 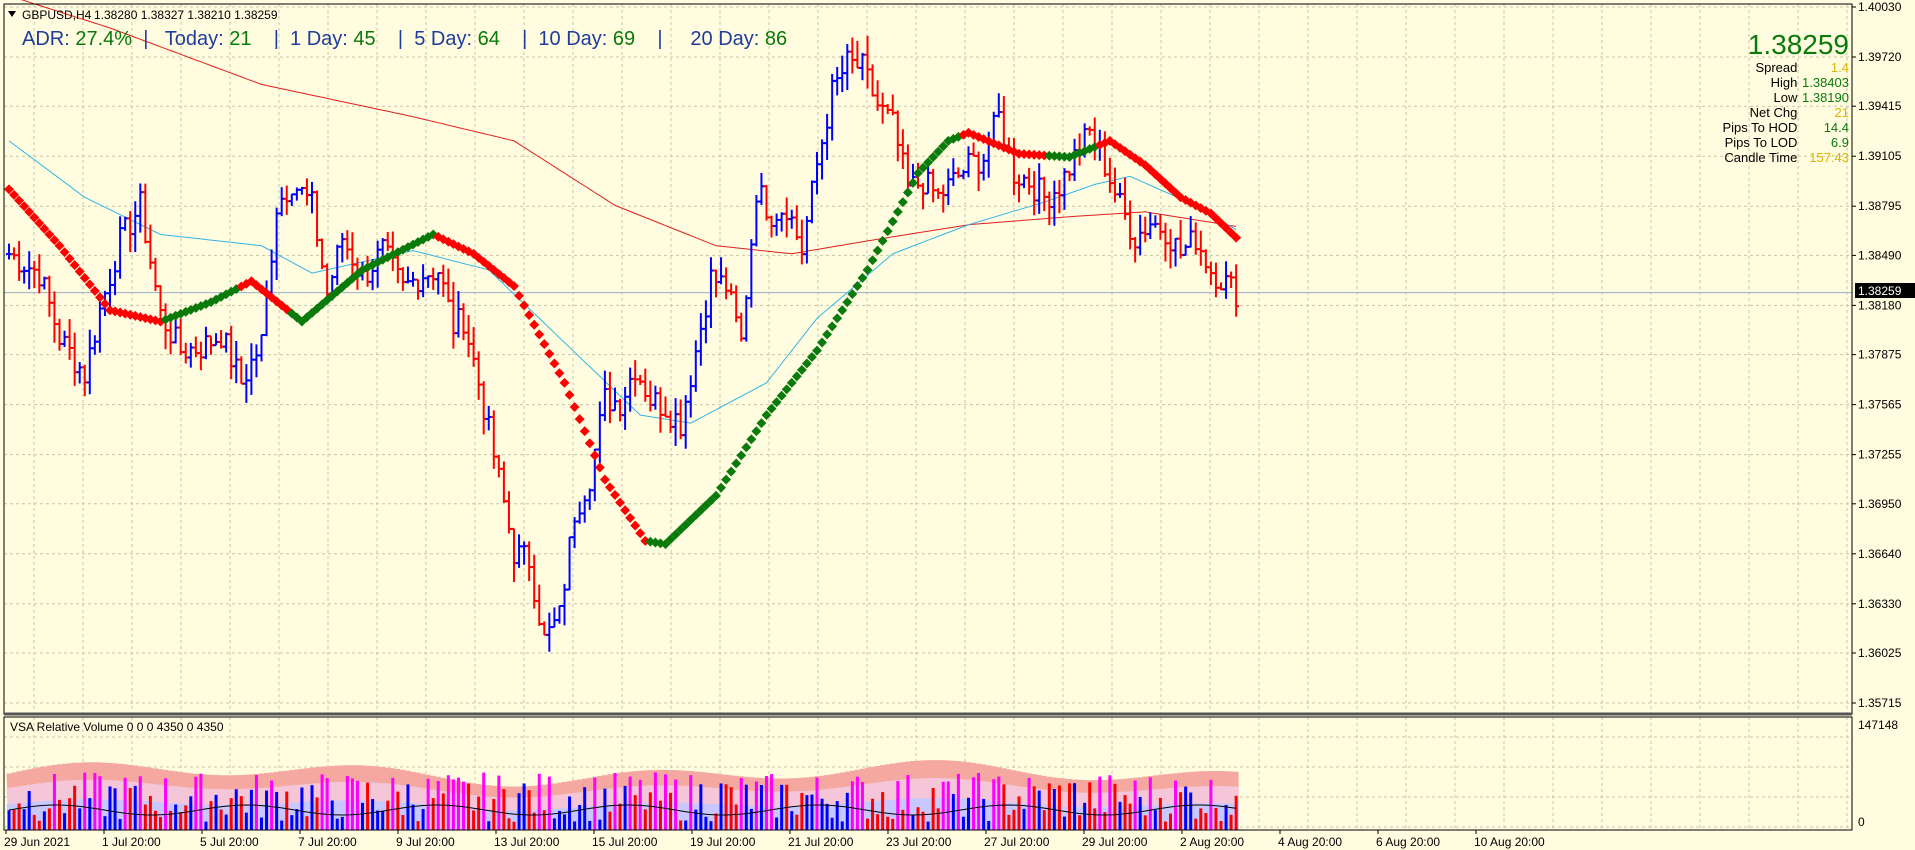 What do you see at coordinates (1880, 504) in the screenshot?
I see `y-tick-label: 1.36950` at bounding box center [1880, 504].